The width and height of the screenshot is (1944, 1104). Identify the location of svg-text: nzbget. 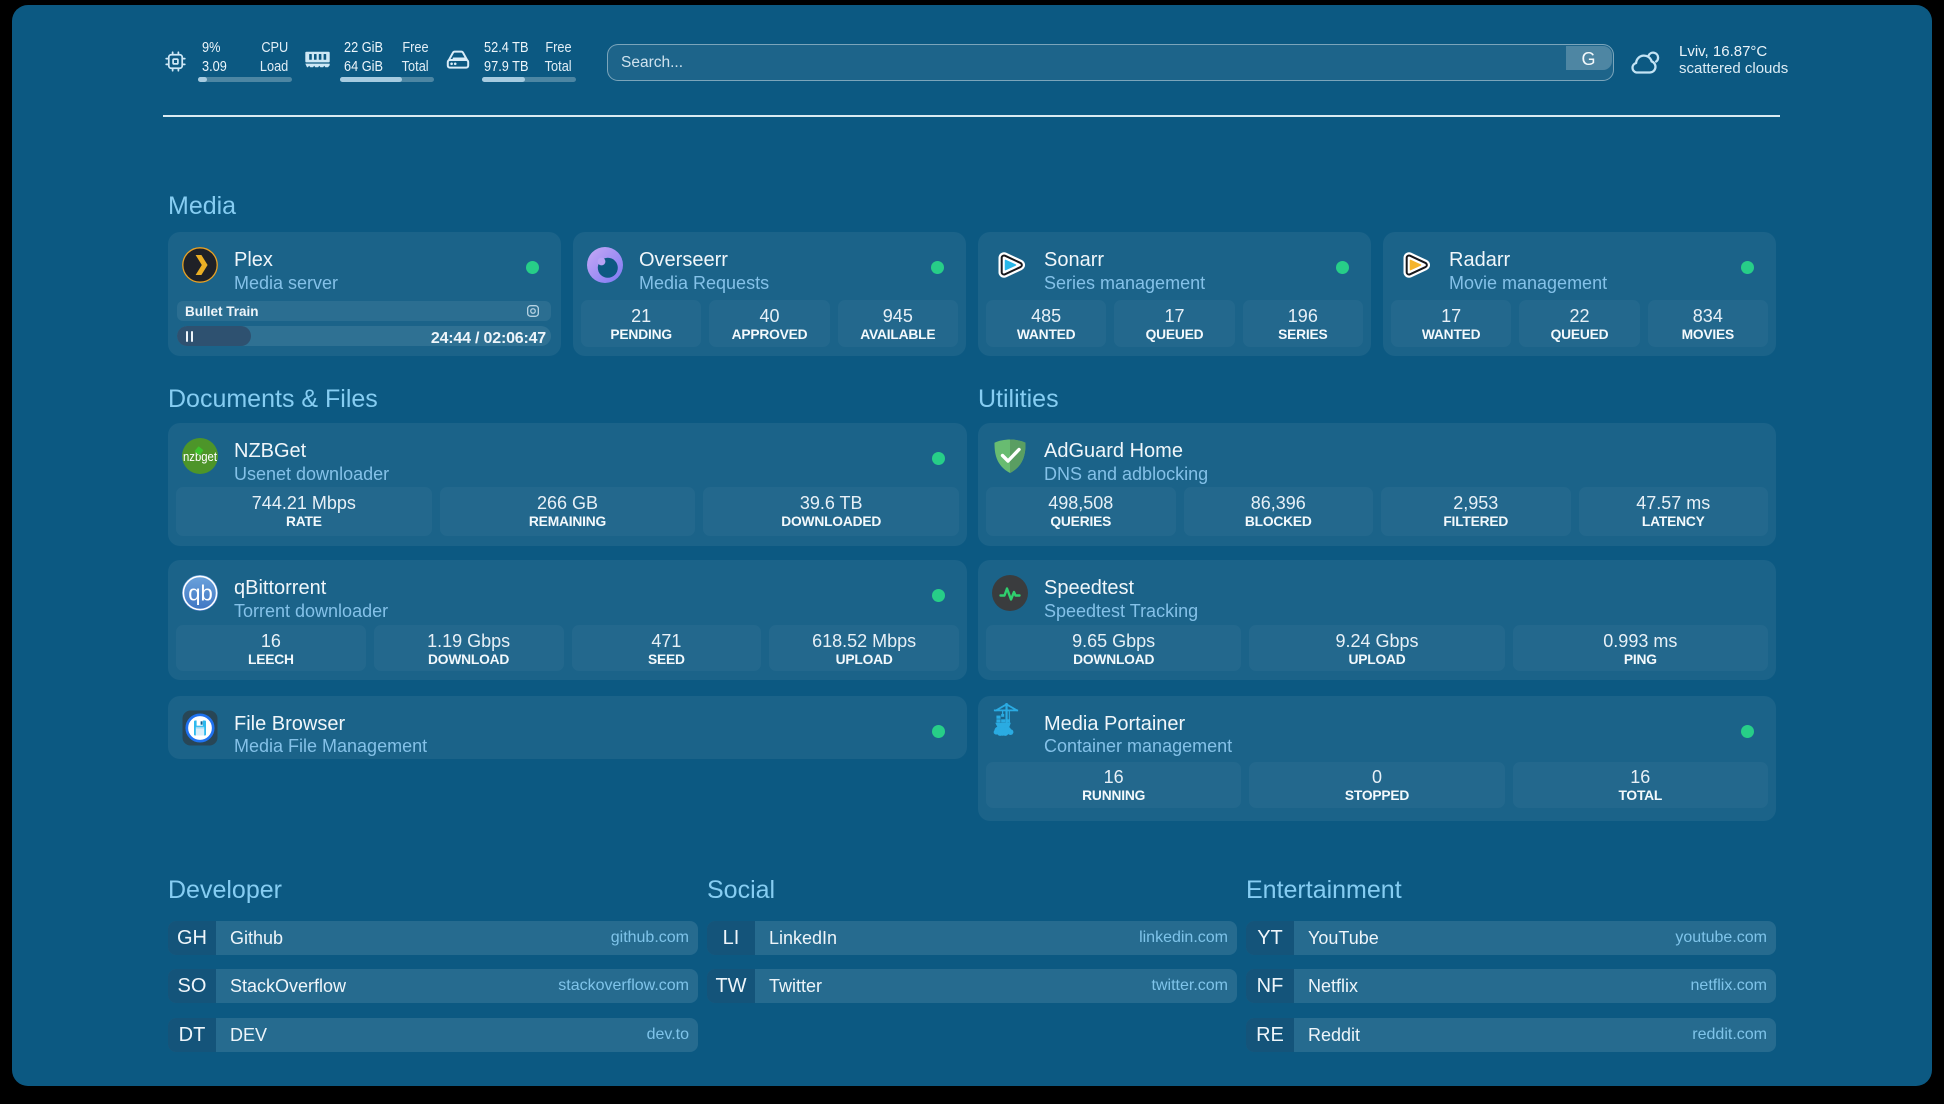
(200, 457).